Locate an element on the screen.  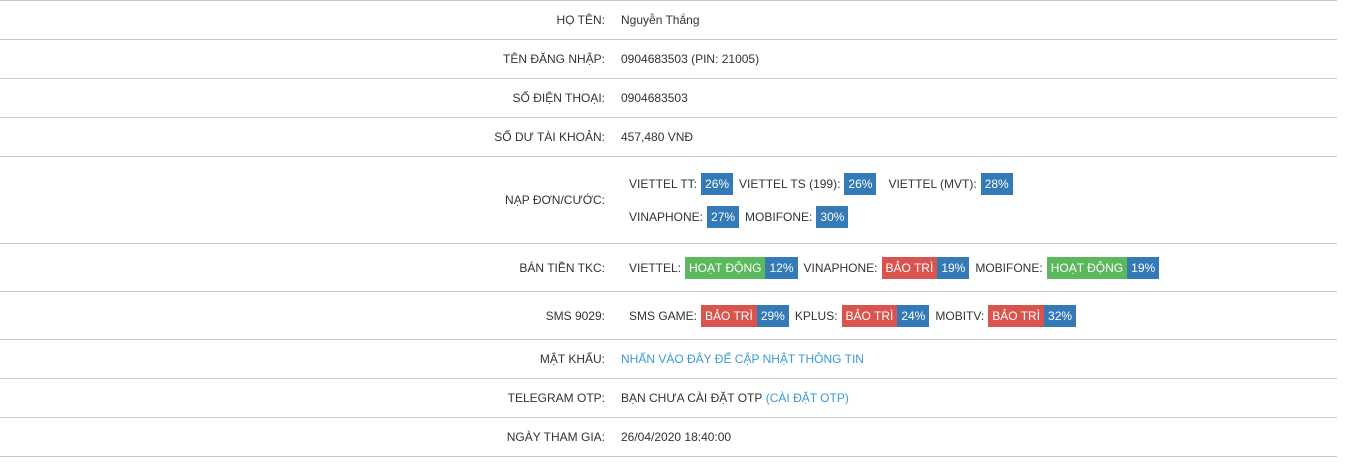
tkc-item-mobifone: MOBIFONE: HOẠT ĐỘNG 19% is located at coordinates (1067, 267).